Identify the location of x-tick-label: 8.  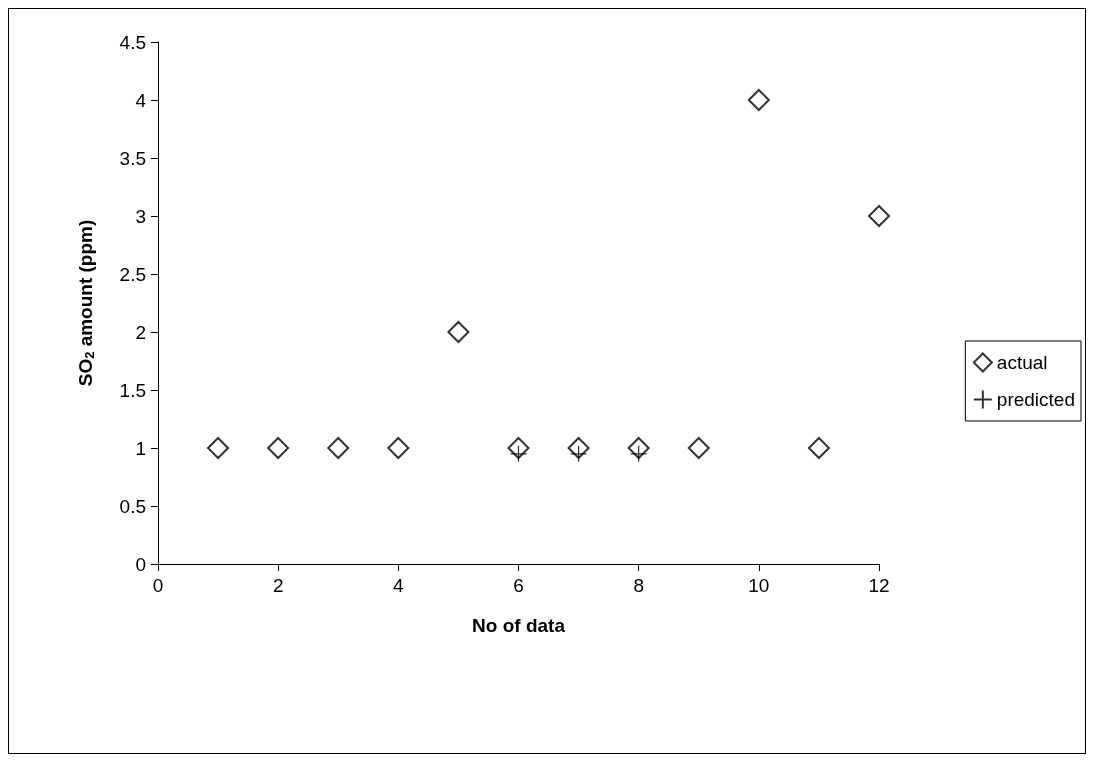
(638, 585).